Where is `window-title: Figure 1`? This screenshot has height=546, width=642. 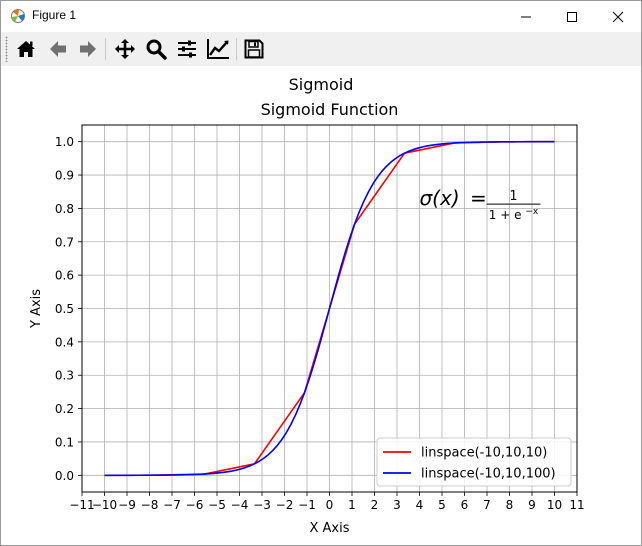 window-title: Figure 1 is located at coordinates (54, 15).